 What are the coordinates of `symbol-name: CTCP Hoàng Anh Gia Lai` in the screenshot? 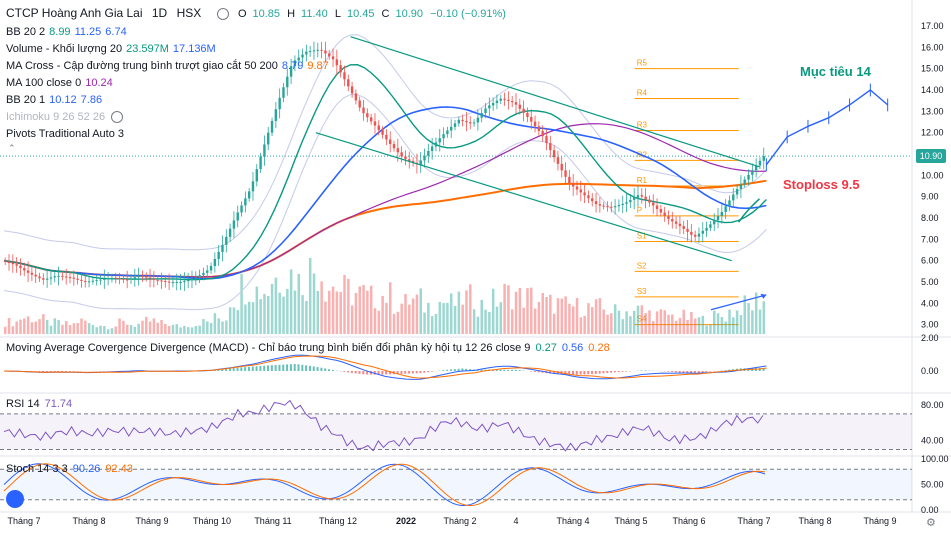 It's located at (74, 13).